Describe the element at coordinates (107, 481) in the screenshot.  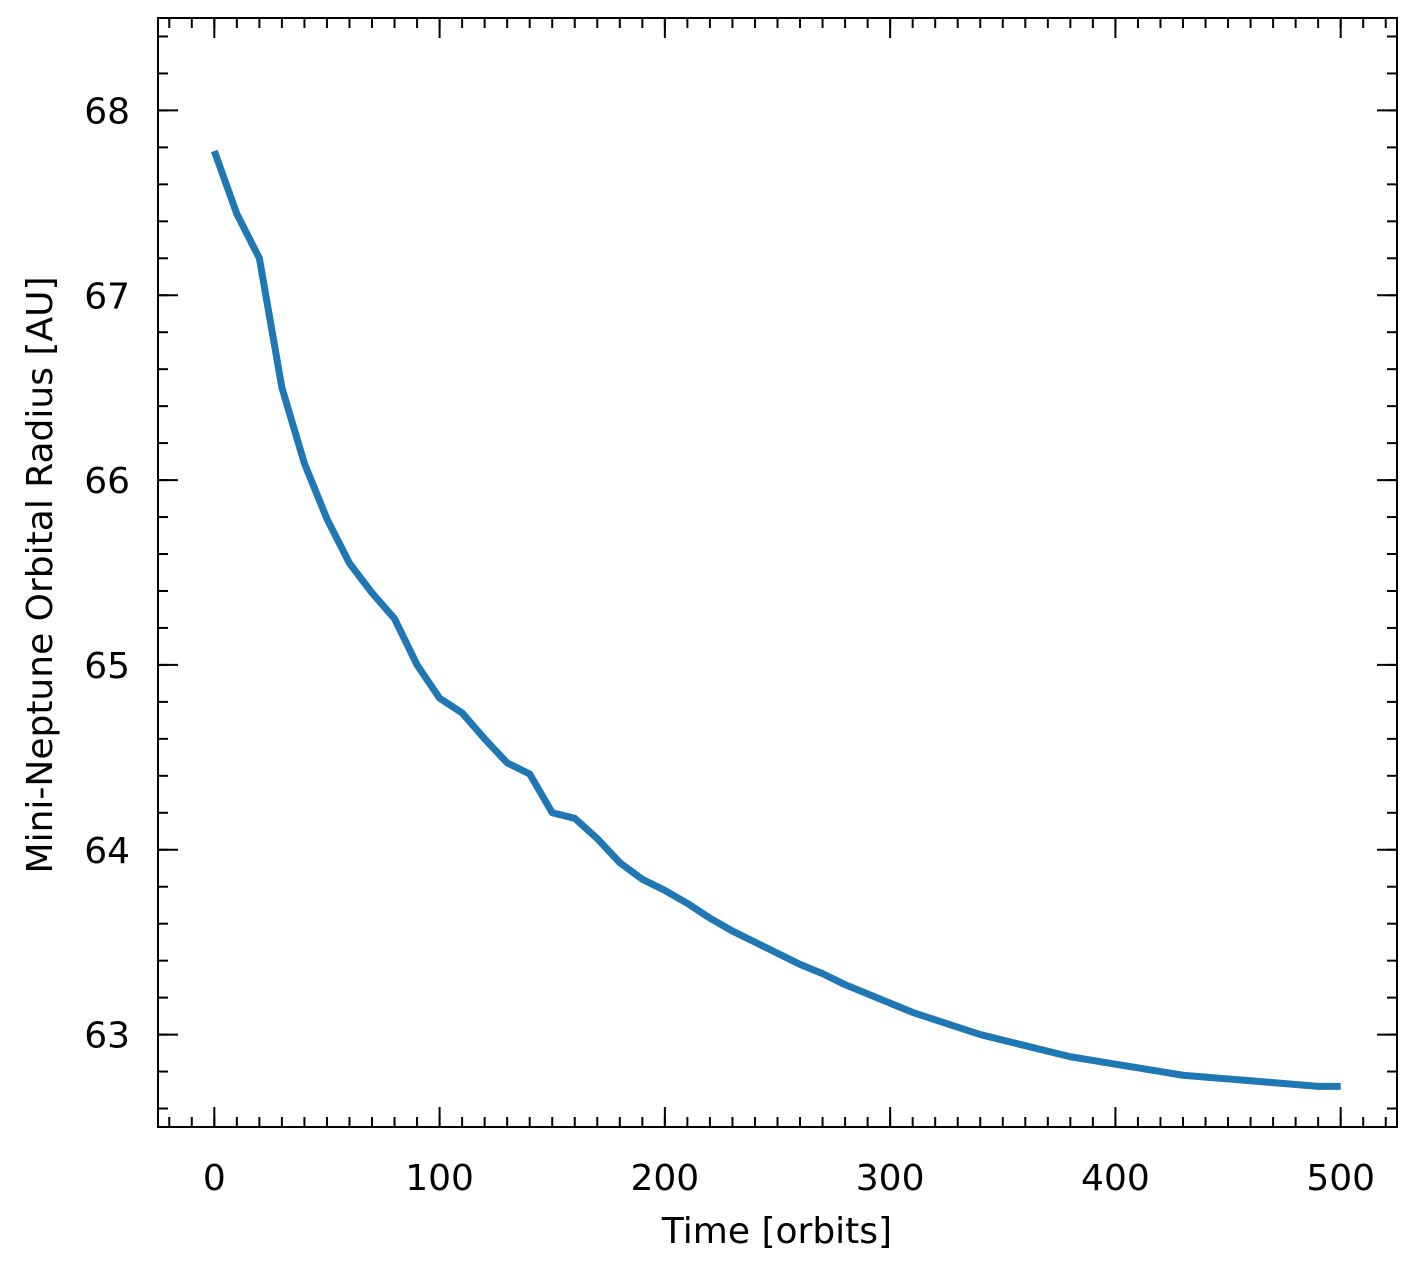
I see `y-tick-label: 66` at that location.